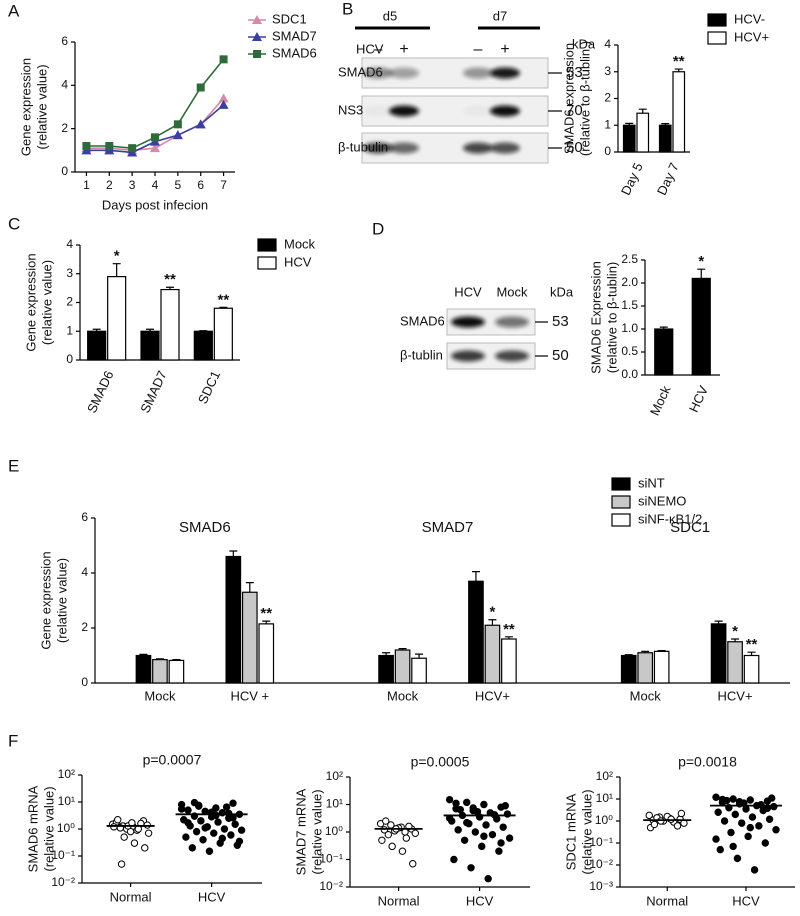 This screenshot has height=916, width=800. I want to click on y-tick-label: 1.5, so click(629, 305).